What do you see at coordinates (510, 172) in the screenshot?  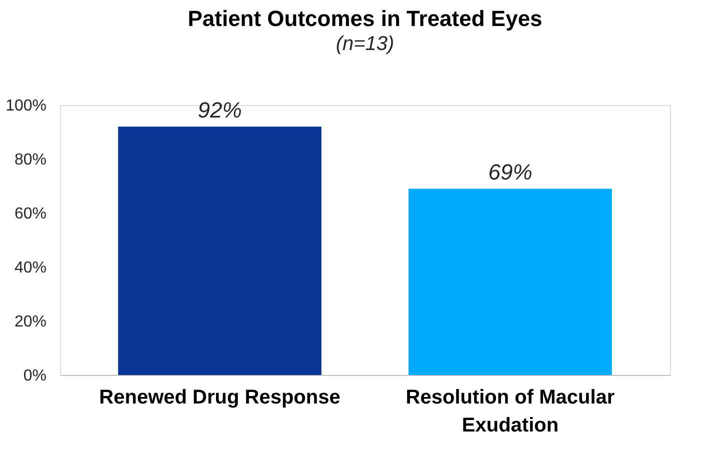 I see `data-label: 69%` at bounding box center [510, 172].